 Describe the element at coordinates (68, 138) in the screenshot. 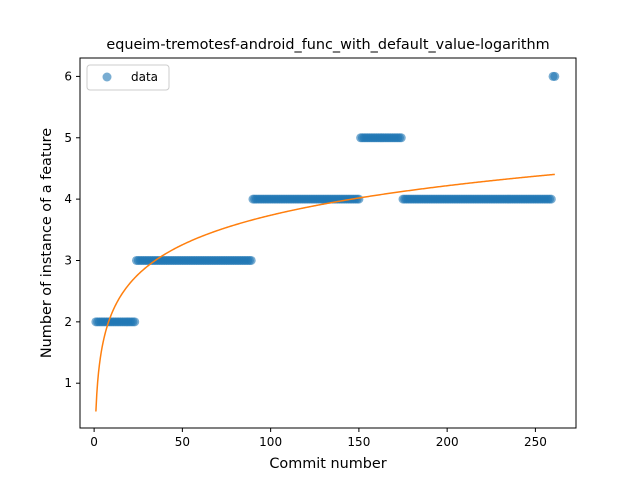

I see `y-tick-label: 5` at that location.